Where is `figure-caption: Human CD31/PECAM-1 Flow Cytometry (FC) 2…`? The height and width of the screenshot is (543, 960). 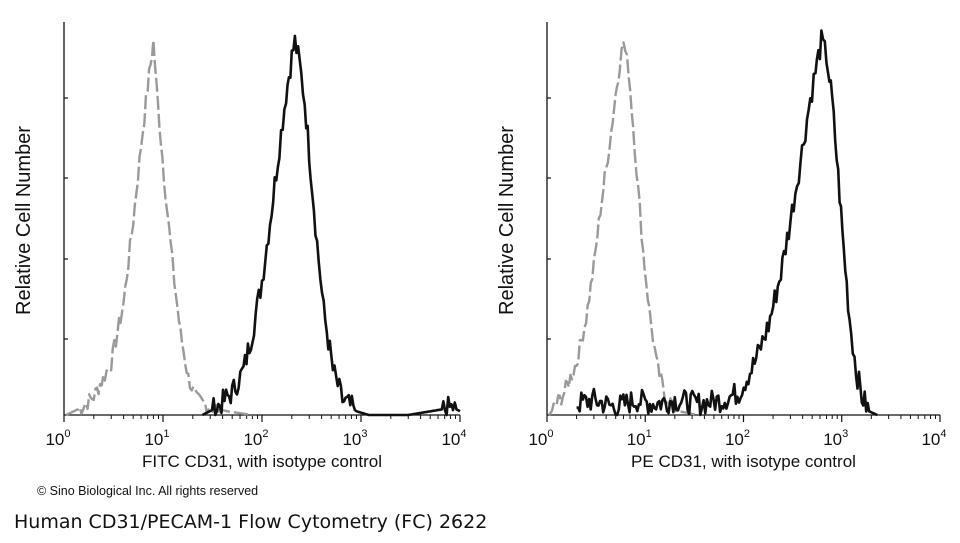 figure-caption: Human CD31/PECAM-1 Flow Cytometry (FC) 2… is located at coordinates (251, 522).